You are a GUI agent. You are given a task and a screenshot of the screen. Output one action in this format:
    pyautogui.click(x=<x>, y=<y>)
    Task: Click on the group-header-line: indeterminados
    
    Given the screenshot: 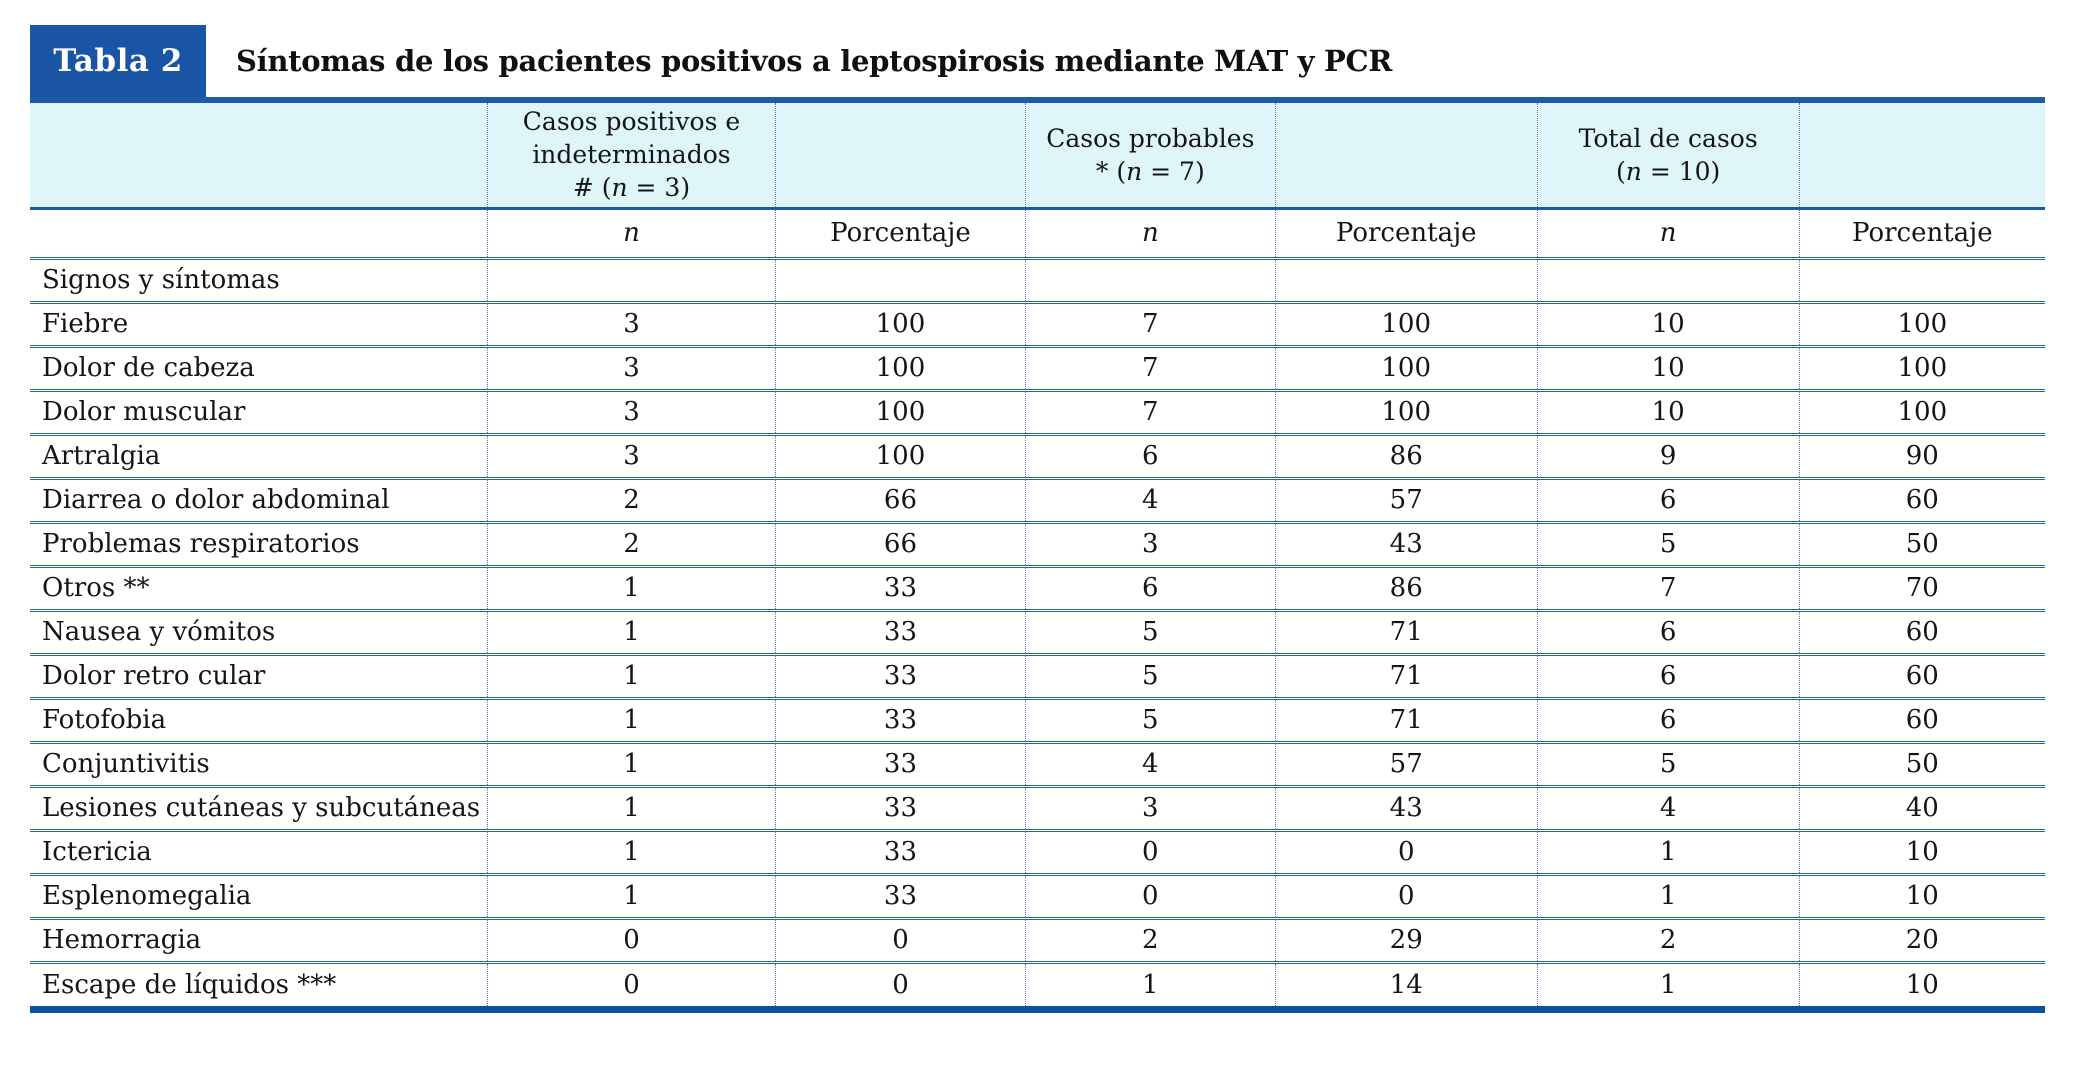 What is the action you would take?
    pyautogui.click(x=631, y=155)
    